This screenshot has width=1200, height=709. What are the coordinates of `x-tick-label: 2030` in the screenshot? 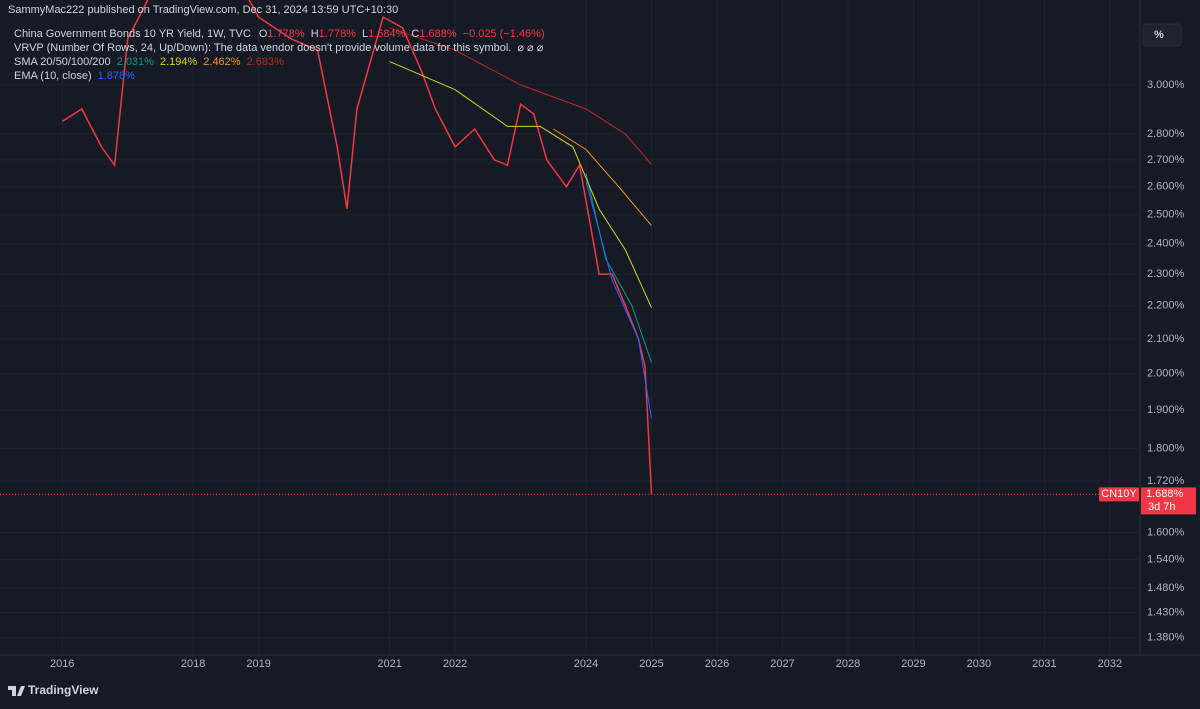 It's located at (979, 664).